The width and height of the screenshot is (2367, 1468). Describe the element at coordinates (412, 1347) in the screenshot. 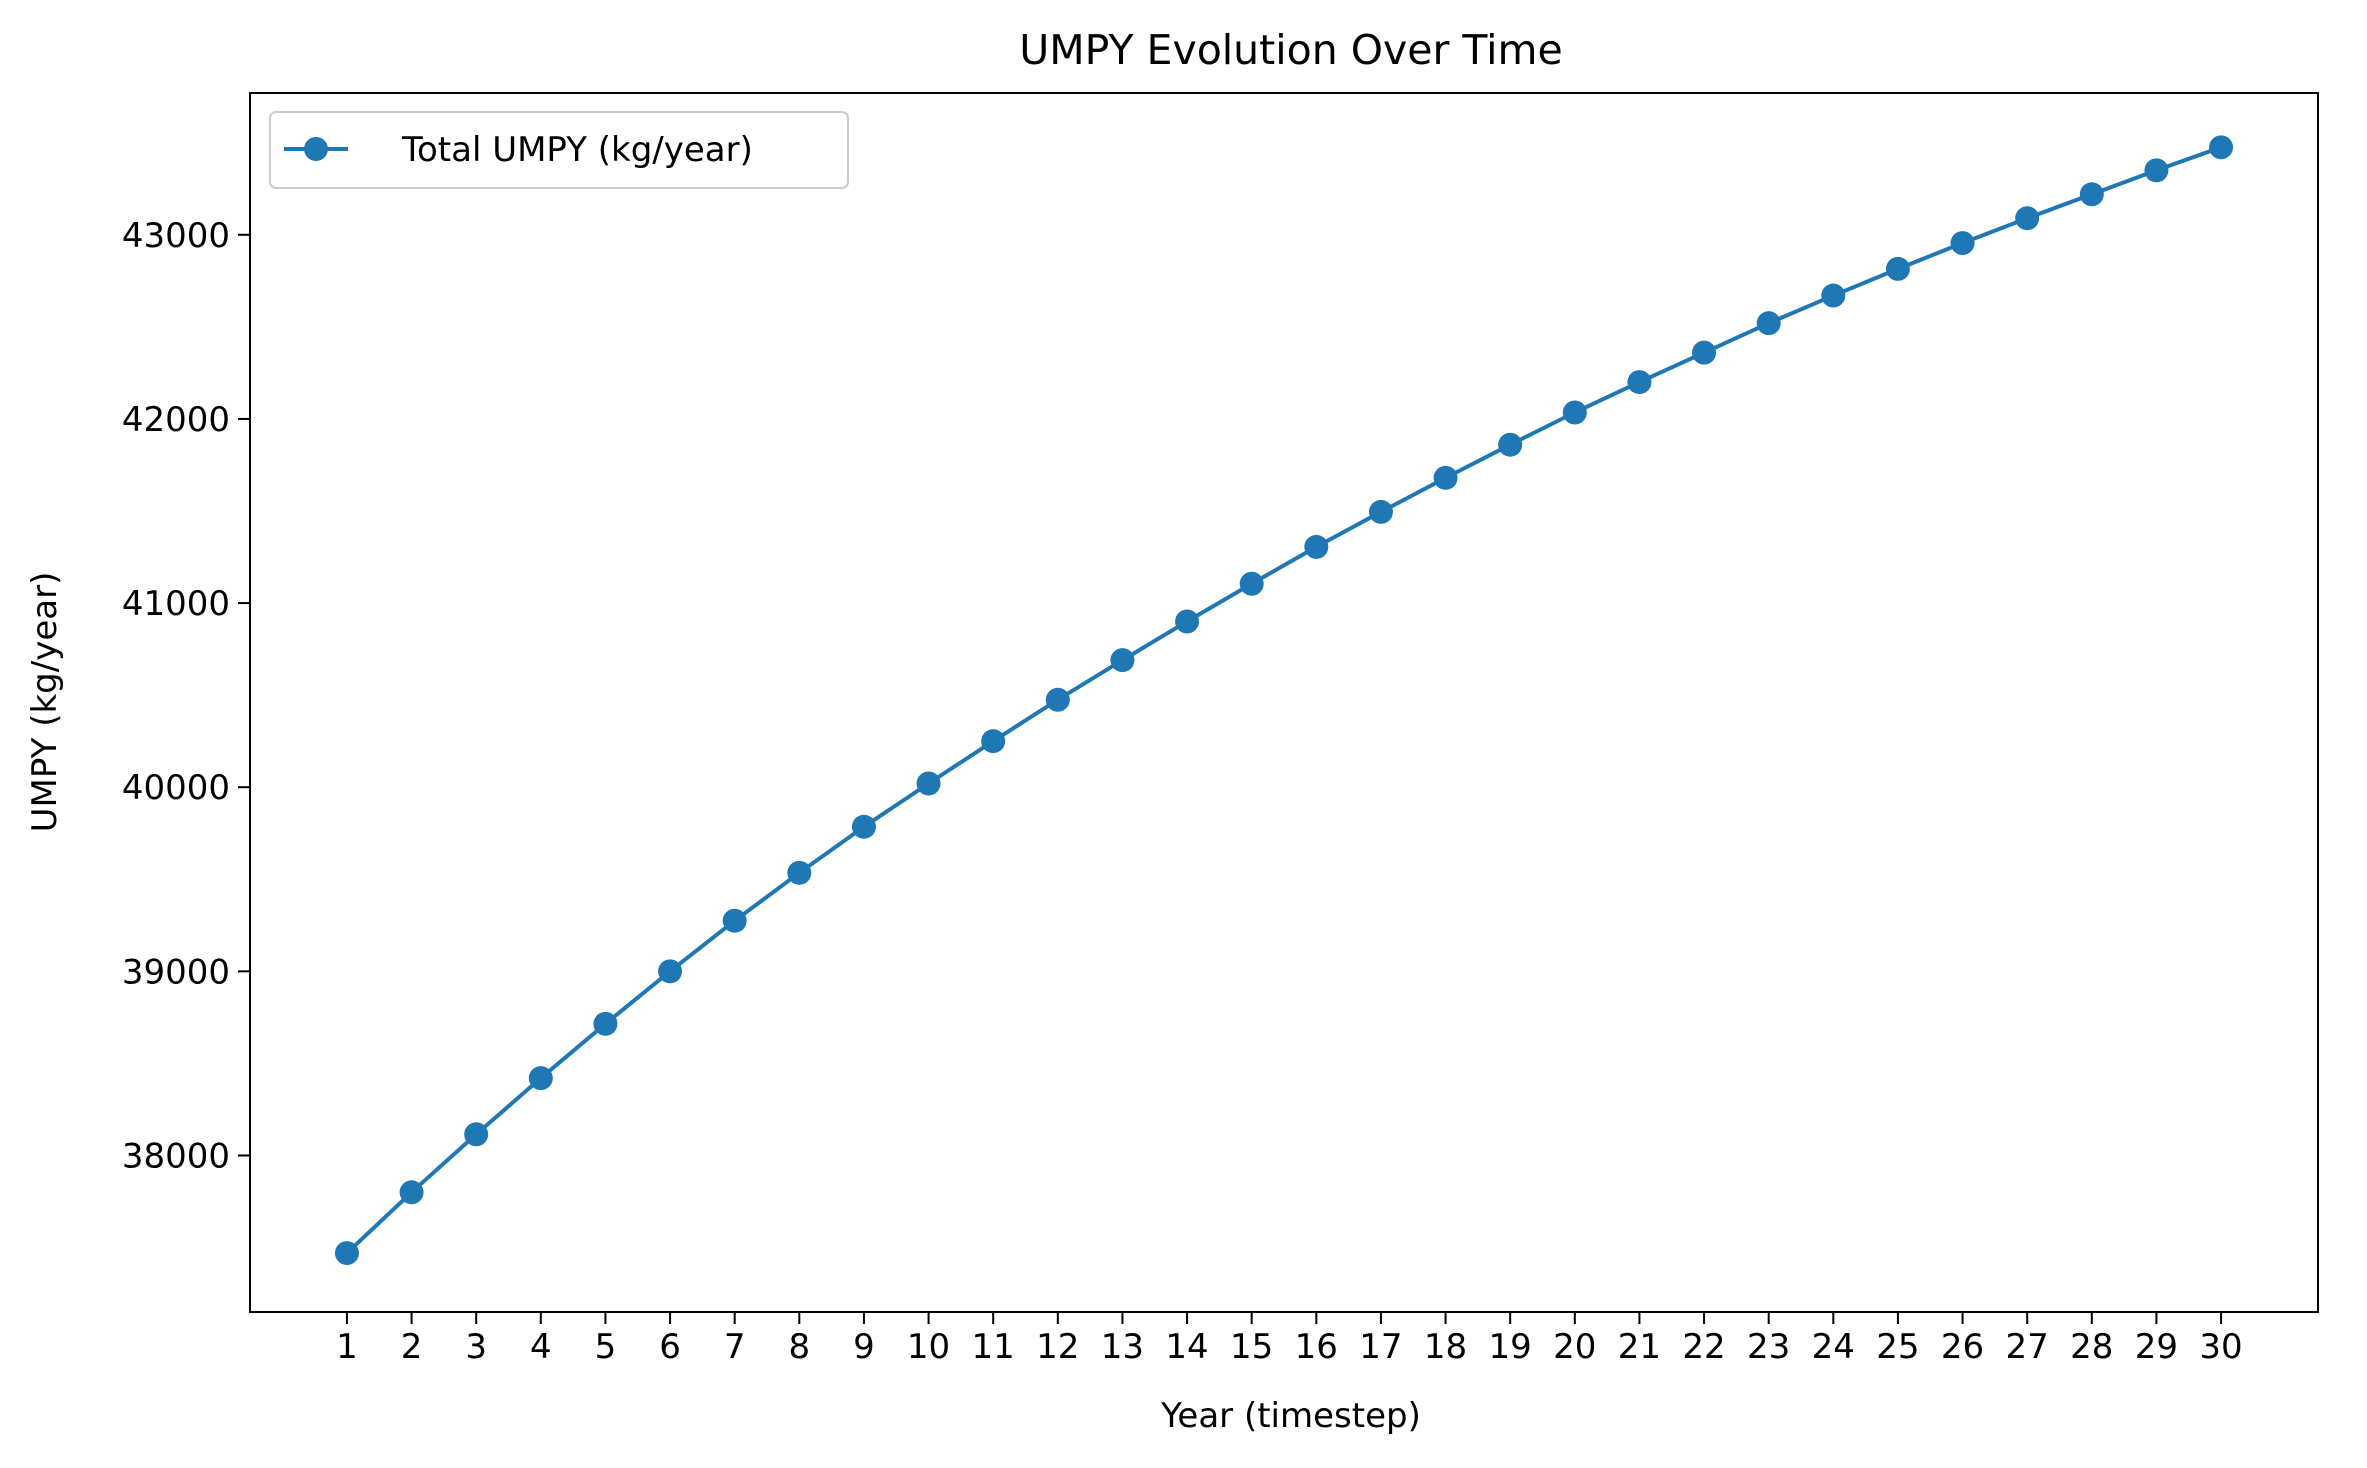

I see `x-tick-label-2: 2` at that location.